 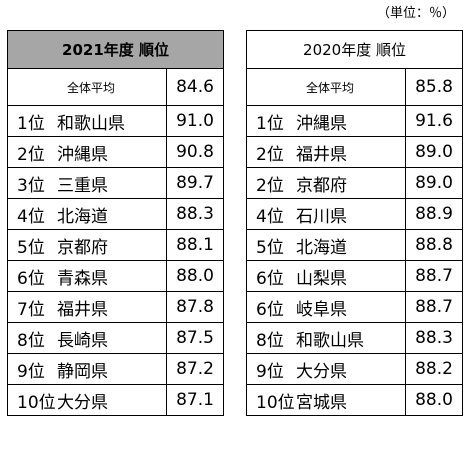 What do you see at coordinates (82, 371) in the screenshot?
I see `prefecture-name: 静岡県` at bounding box center [82, 371].